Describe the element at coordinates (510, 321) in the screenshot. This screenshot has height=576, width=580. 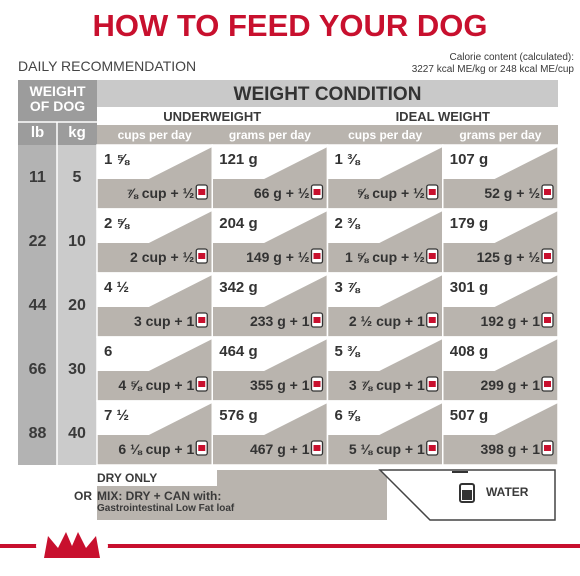
I see `mix-amount: 192 g + 1` at that location.